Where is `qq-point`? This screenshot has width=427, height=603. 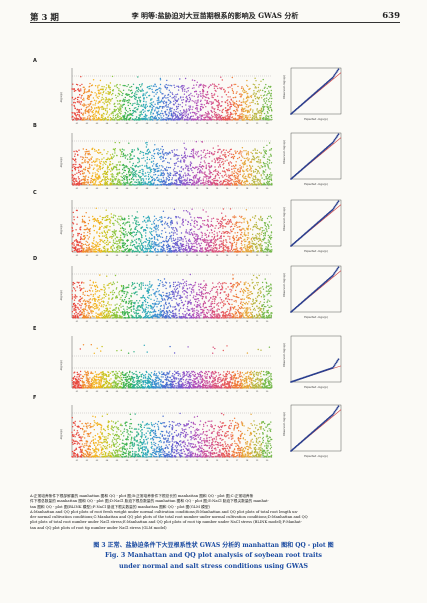 qq-point is located at coordinates (336, 72).